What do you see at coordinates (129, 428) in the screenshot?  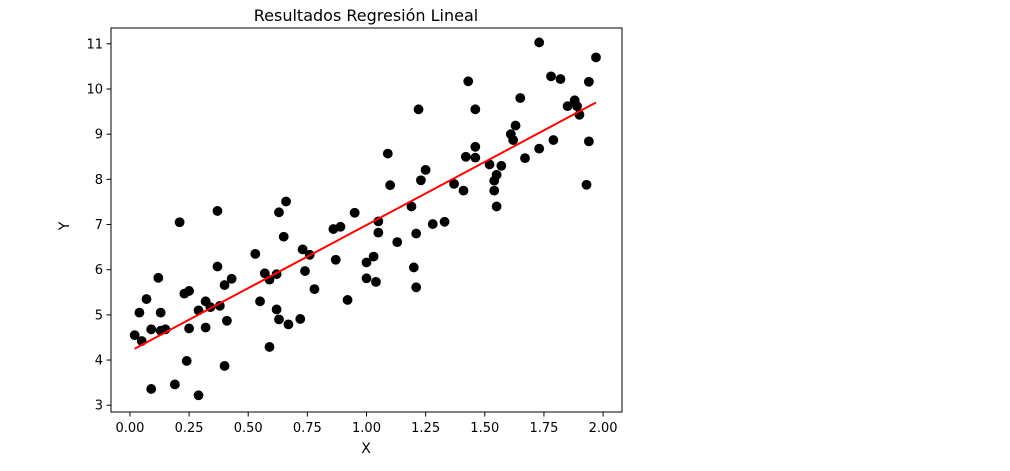 I see `x-tick-label: 0.00` at bounding box center [129, 428].